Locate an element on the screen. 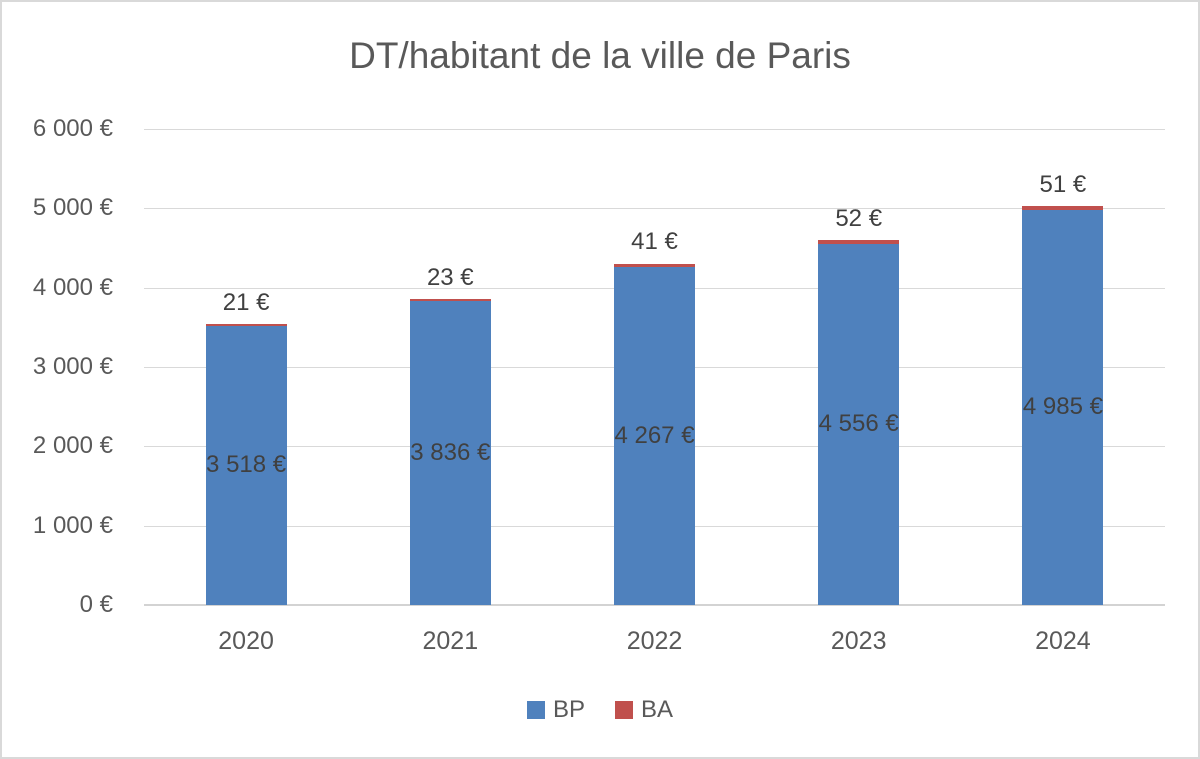  bar-group-2023 is located at coordinates (859, 422).